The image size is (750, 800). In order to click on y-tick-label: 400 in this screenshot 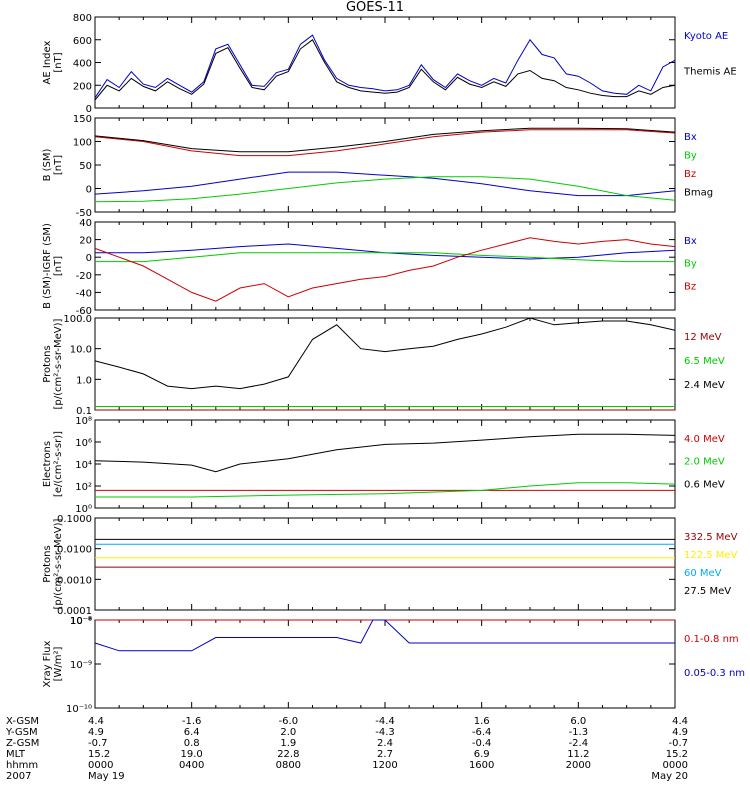, I will do `click(82, 64)`.